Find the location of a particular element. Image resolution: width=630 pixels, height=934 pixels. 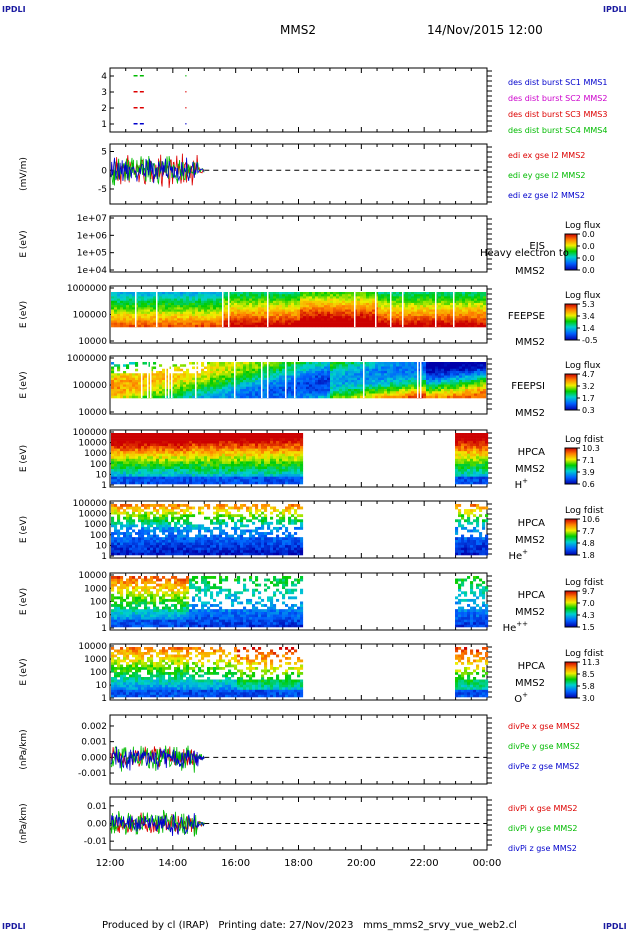

burst-mark is located at coordinates (135, 124).